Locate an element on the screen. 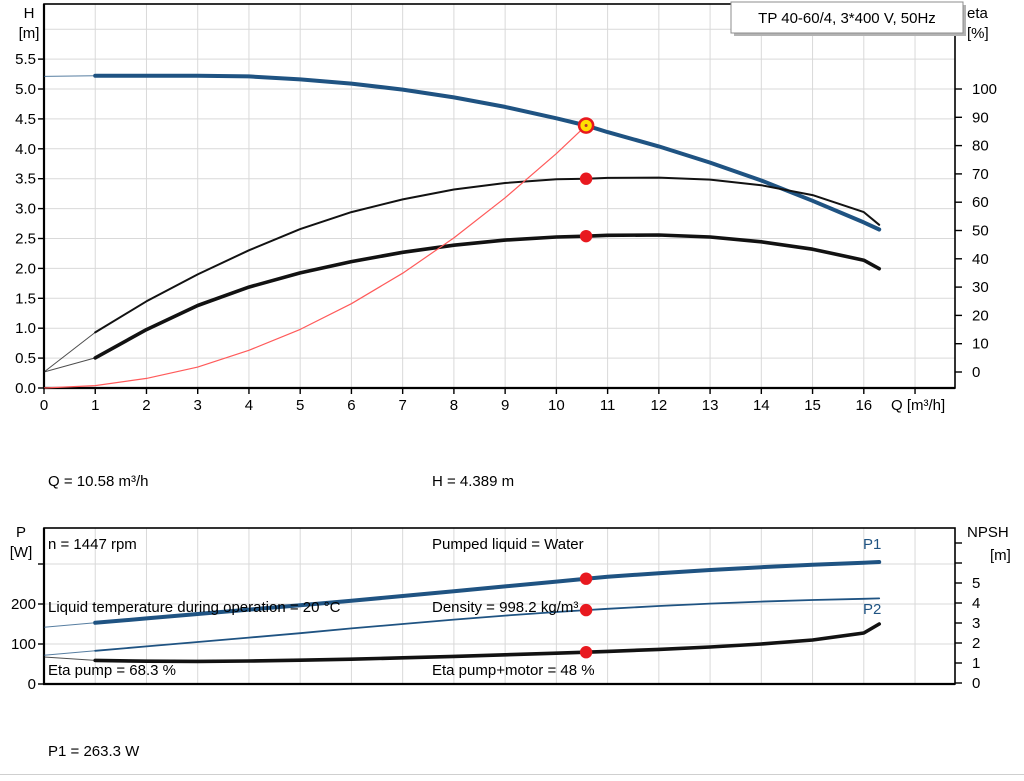  info-eta-pump-motor: Eta pump+motor = 48 % is located at coordinates (513, 670).